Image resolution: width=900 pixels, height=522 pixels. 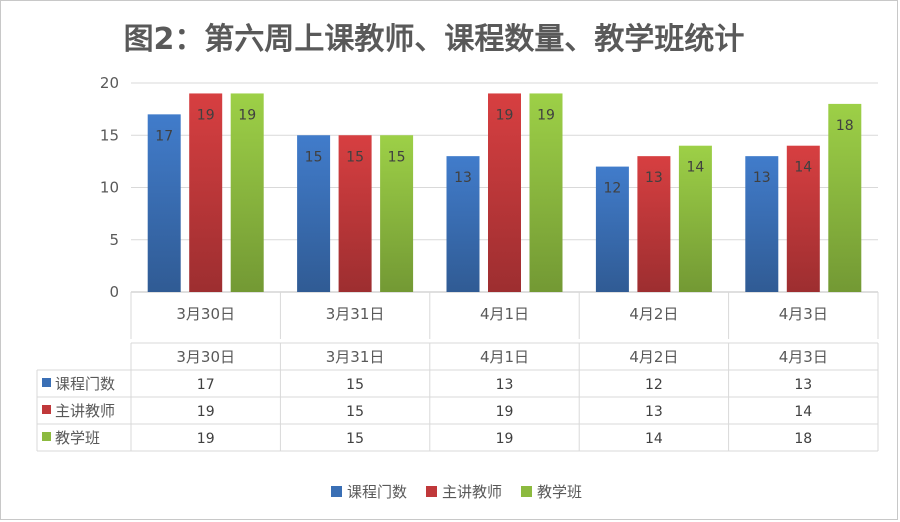 What do you see at coordinates (355, 314) in the screenshot?
I see `x-tick-label: 3月31日` at bounding box center [355, 314].